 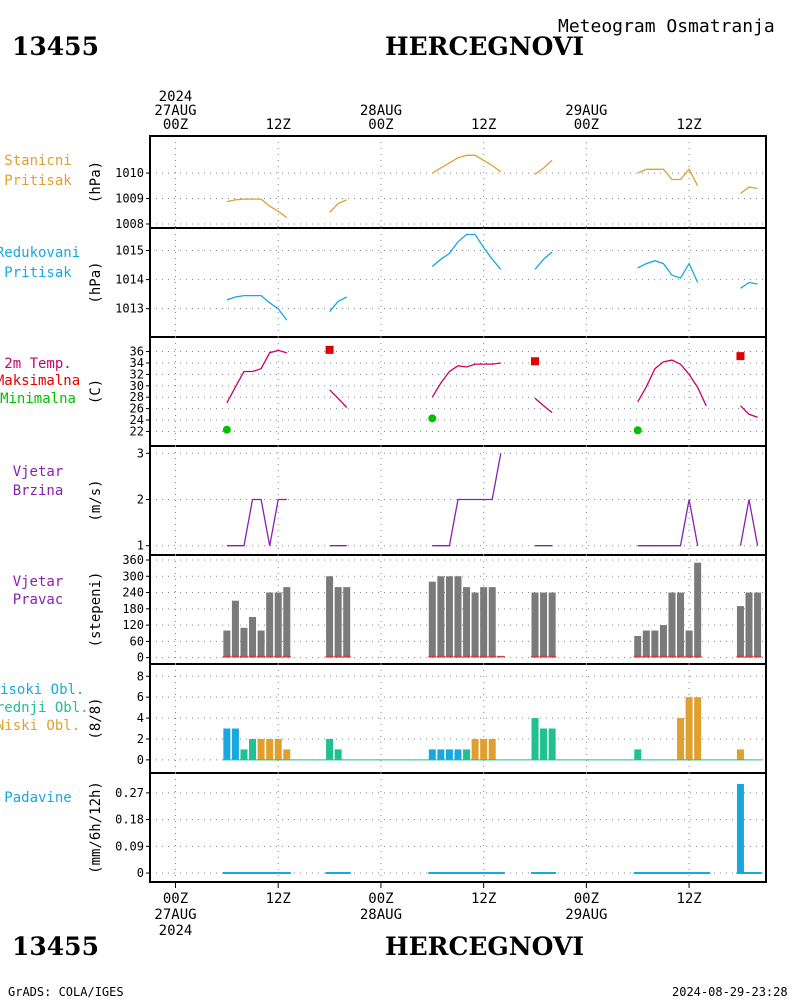 What do you see at coordinates (137, 420) in the screenshot?
I see `y-tick-label: 24` at bounding box center [137, 420].